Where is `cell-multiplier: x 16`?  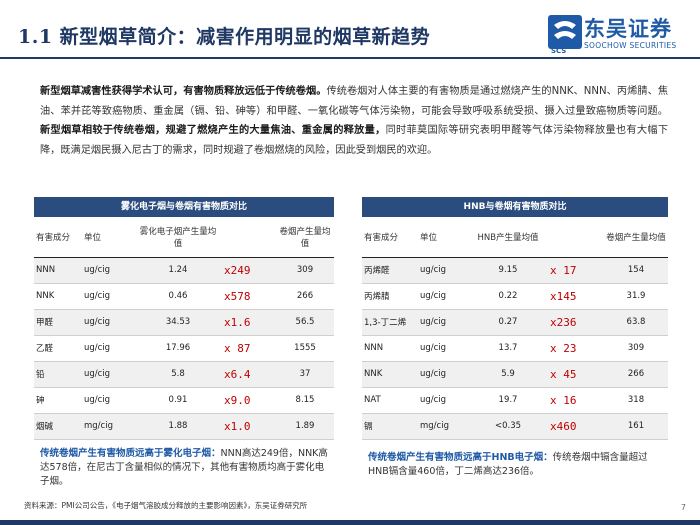
cell-multiplier: x 16 is located at coordinates (576, 400).